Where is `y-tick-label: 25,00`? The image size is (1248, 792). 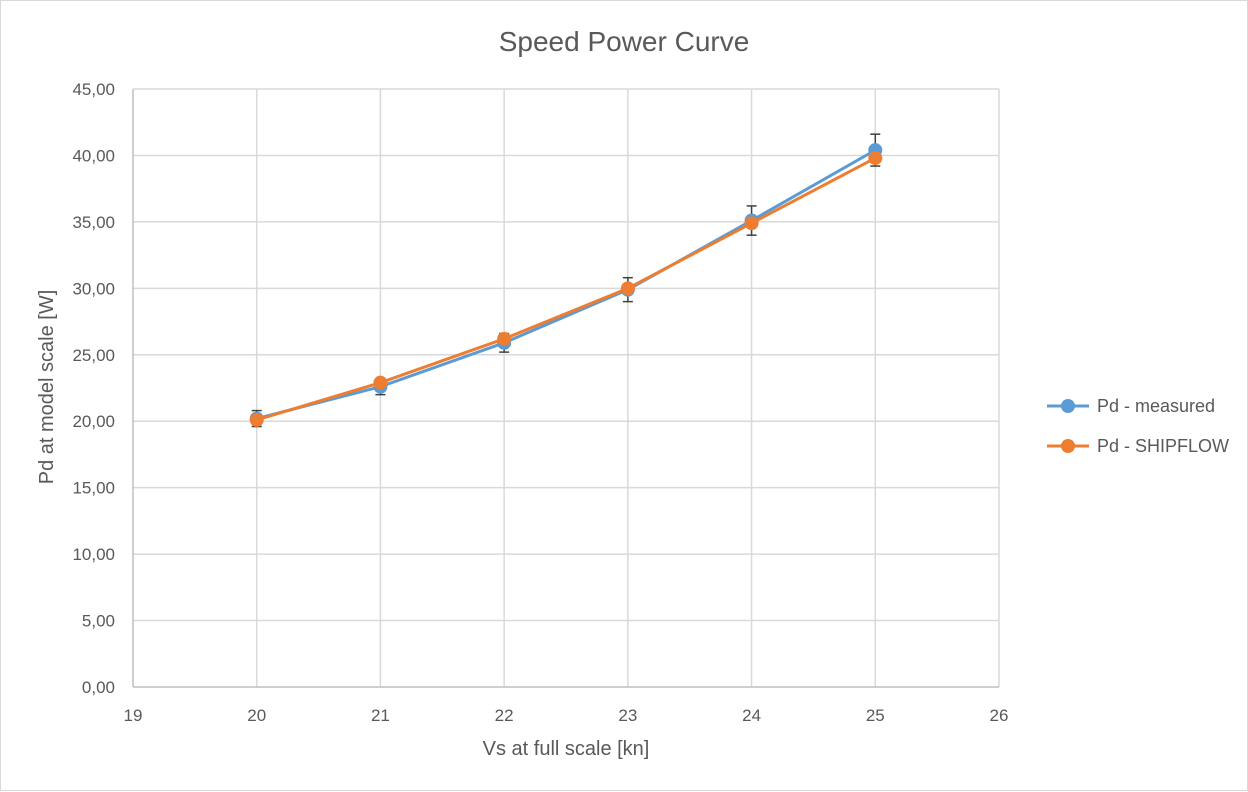 y-tick-label: 25,00 is located at coordinates (93, 355).